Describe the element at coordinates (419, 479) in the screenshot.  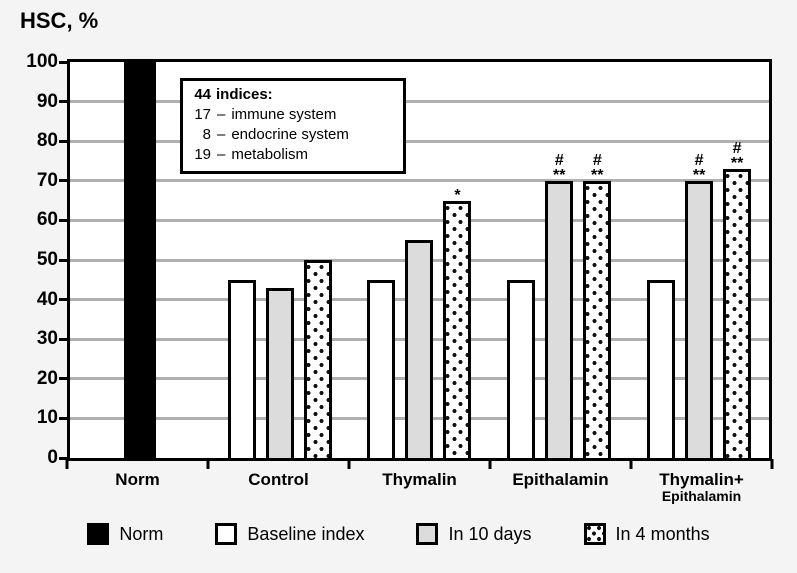
I see `x-axis-label-line: Thymalin` at that location.